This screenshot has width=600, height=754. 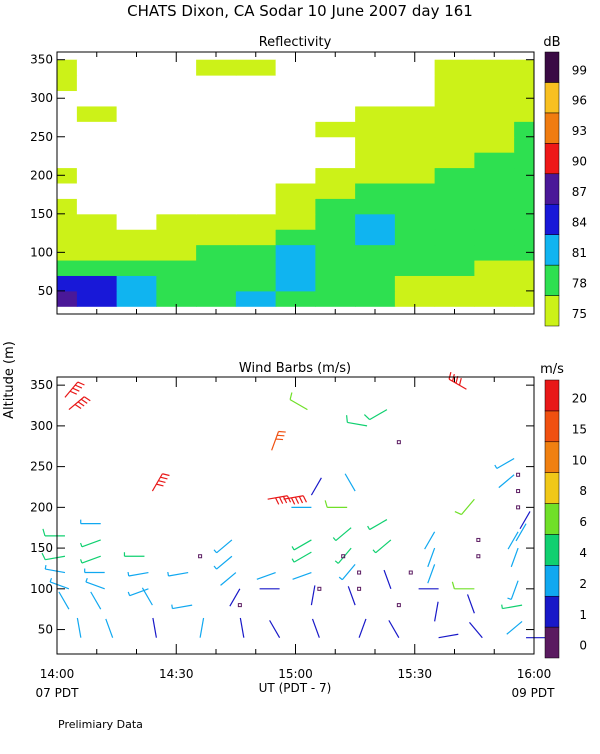 What do you see at coordinates (41, 467) in the screenshot?
I see `y-tick-label: 250` at bounding box center [41, 467].